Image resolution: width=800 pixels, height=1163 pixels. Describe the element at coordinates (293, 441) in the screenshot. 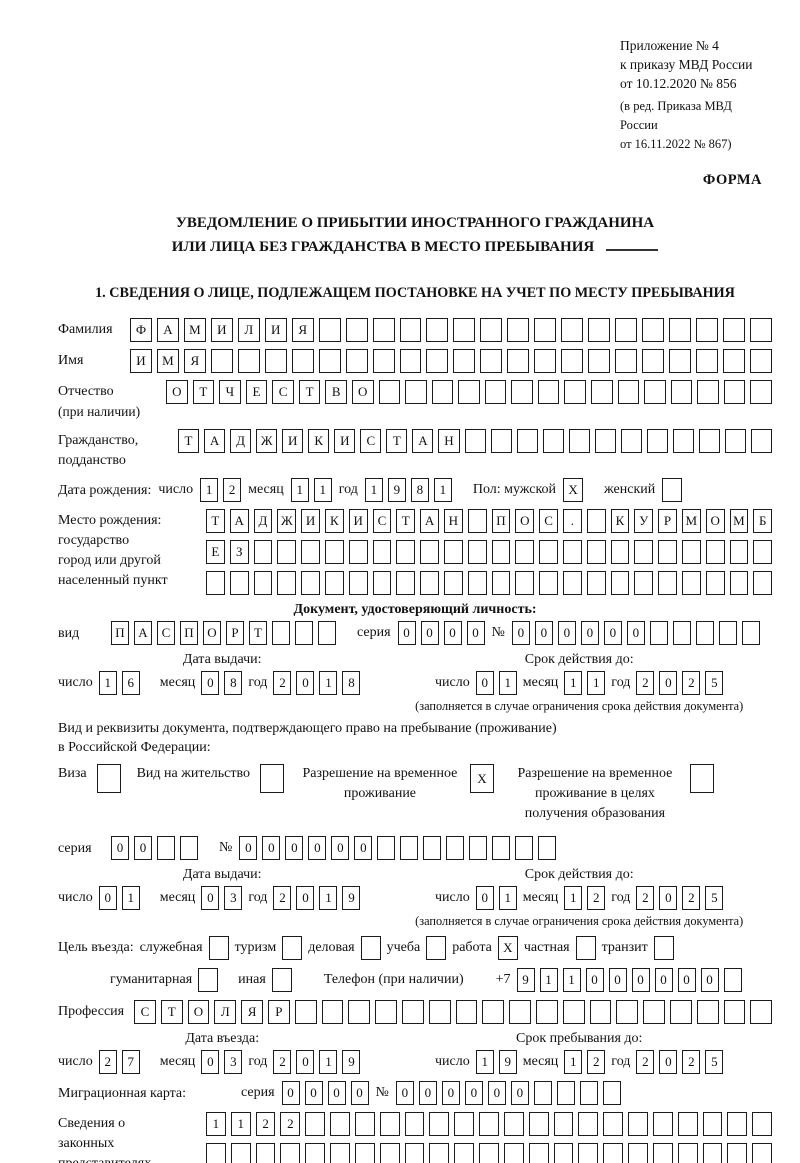

I see `form-cell: И` at that location.